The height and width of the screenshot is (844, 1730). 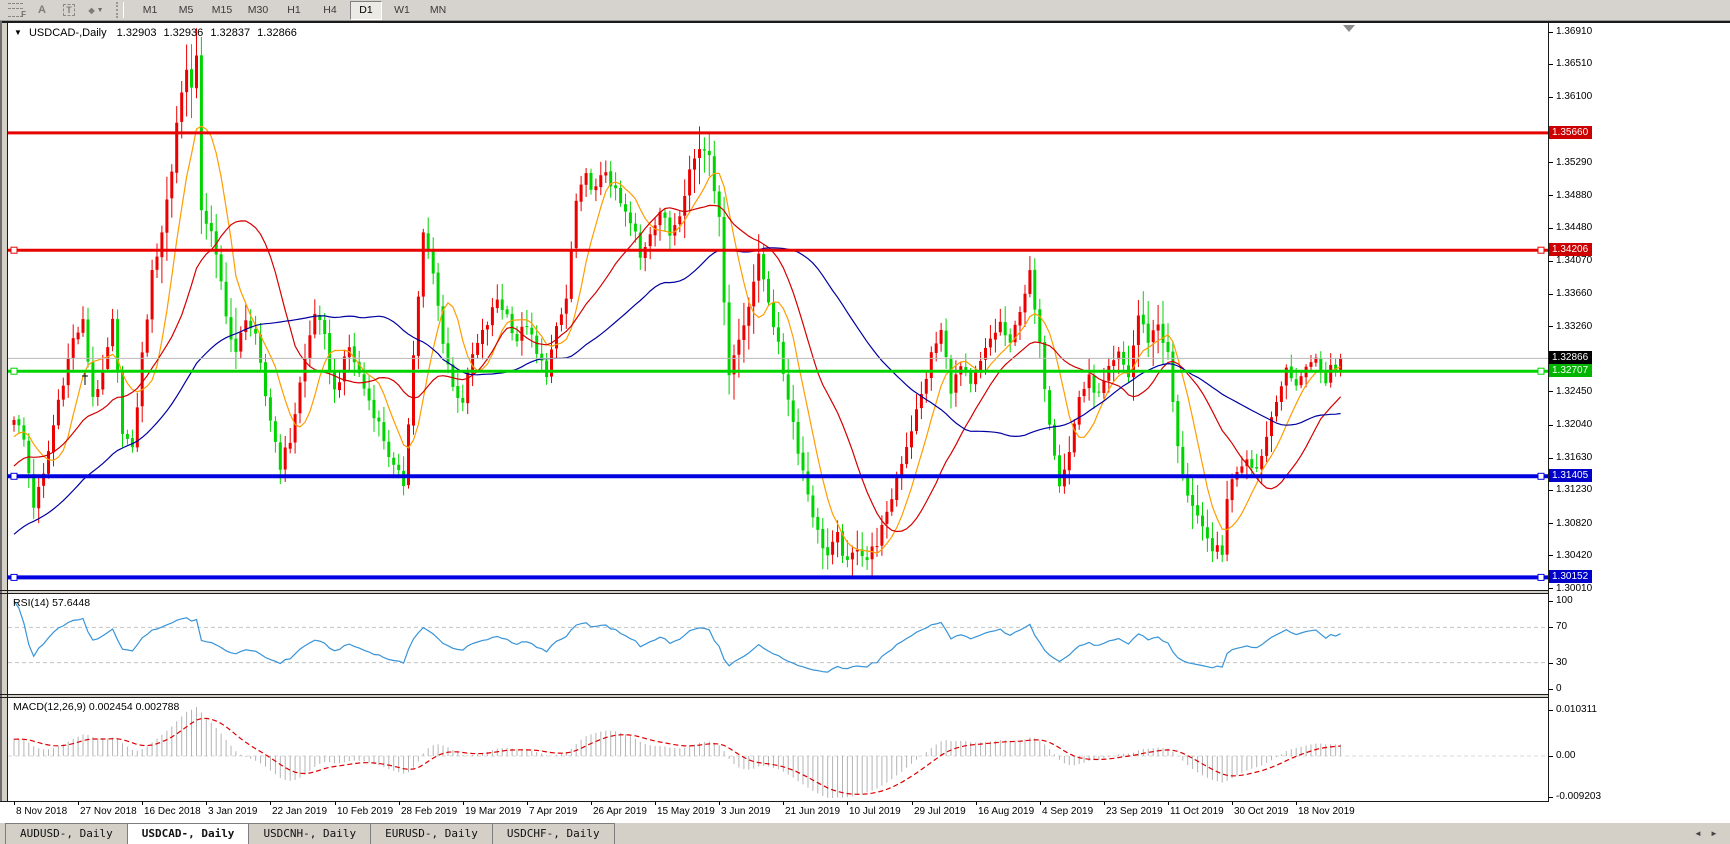 What do you see at coordinates (294, 10) in the screenshot?
I see `timeframe-button-h1: H1` at bounding box center [294, 10].